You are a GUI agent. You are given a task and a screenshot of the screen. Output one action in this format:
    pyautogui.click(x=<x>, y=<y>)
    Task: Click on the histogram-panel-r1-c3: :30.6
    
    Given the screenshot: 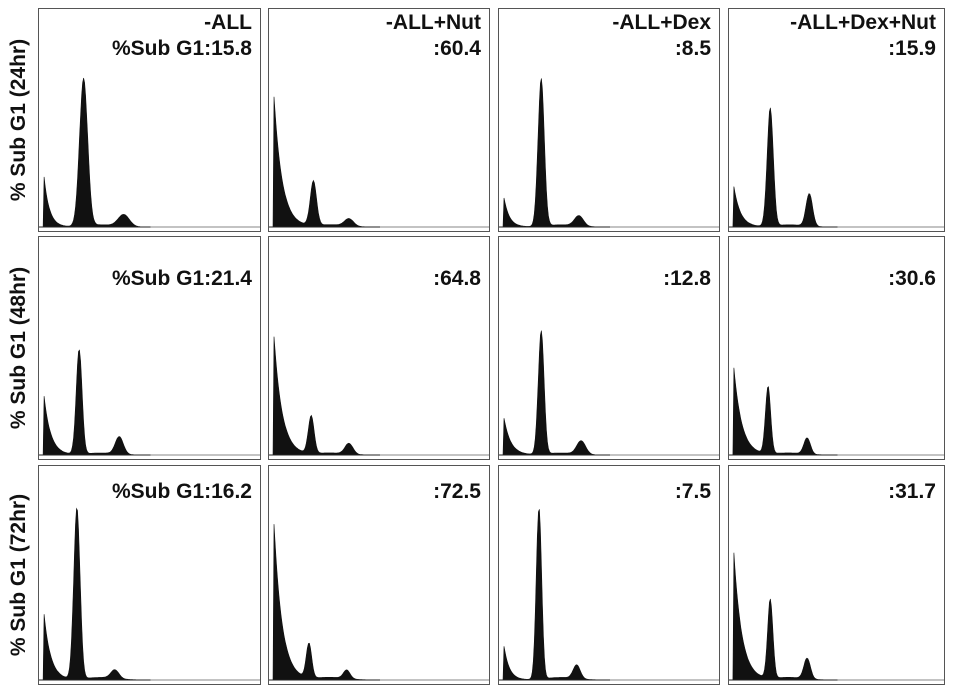 What is the action you would take?
    pyautogui.click(x=836, y=348)
    